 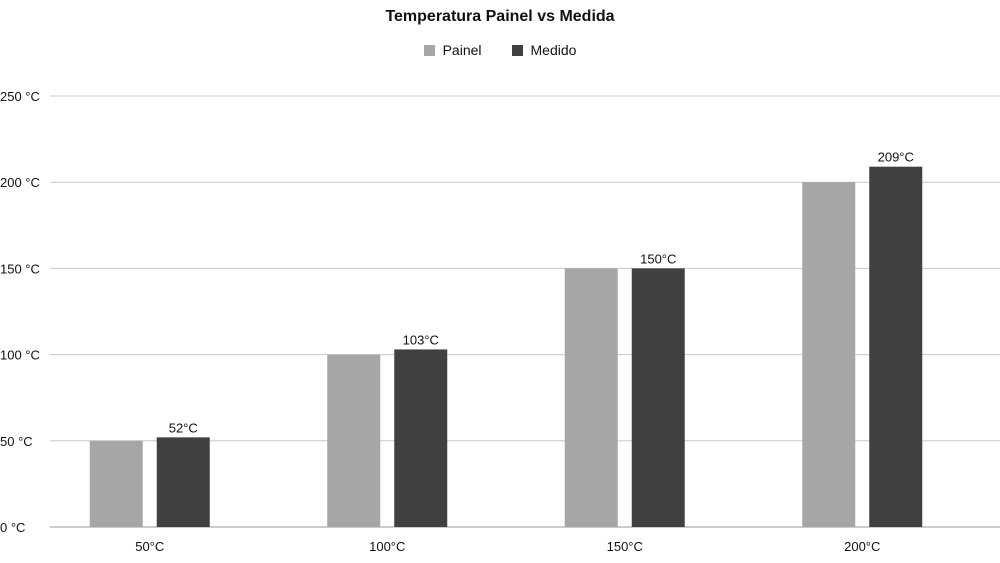 I want to click on y-tick-label: 100 °C, so click(x=20, y=355).